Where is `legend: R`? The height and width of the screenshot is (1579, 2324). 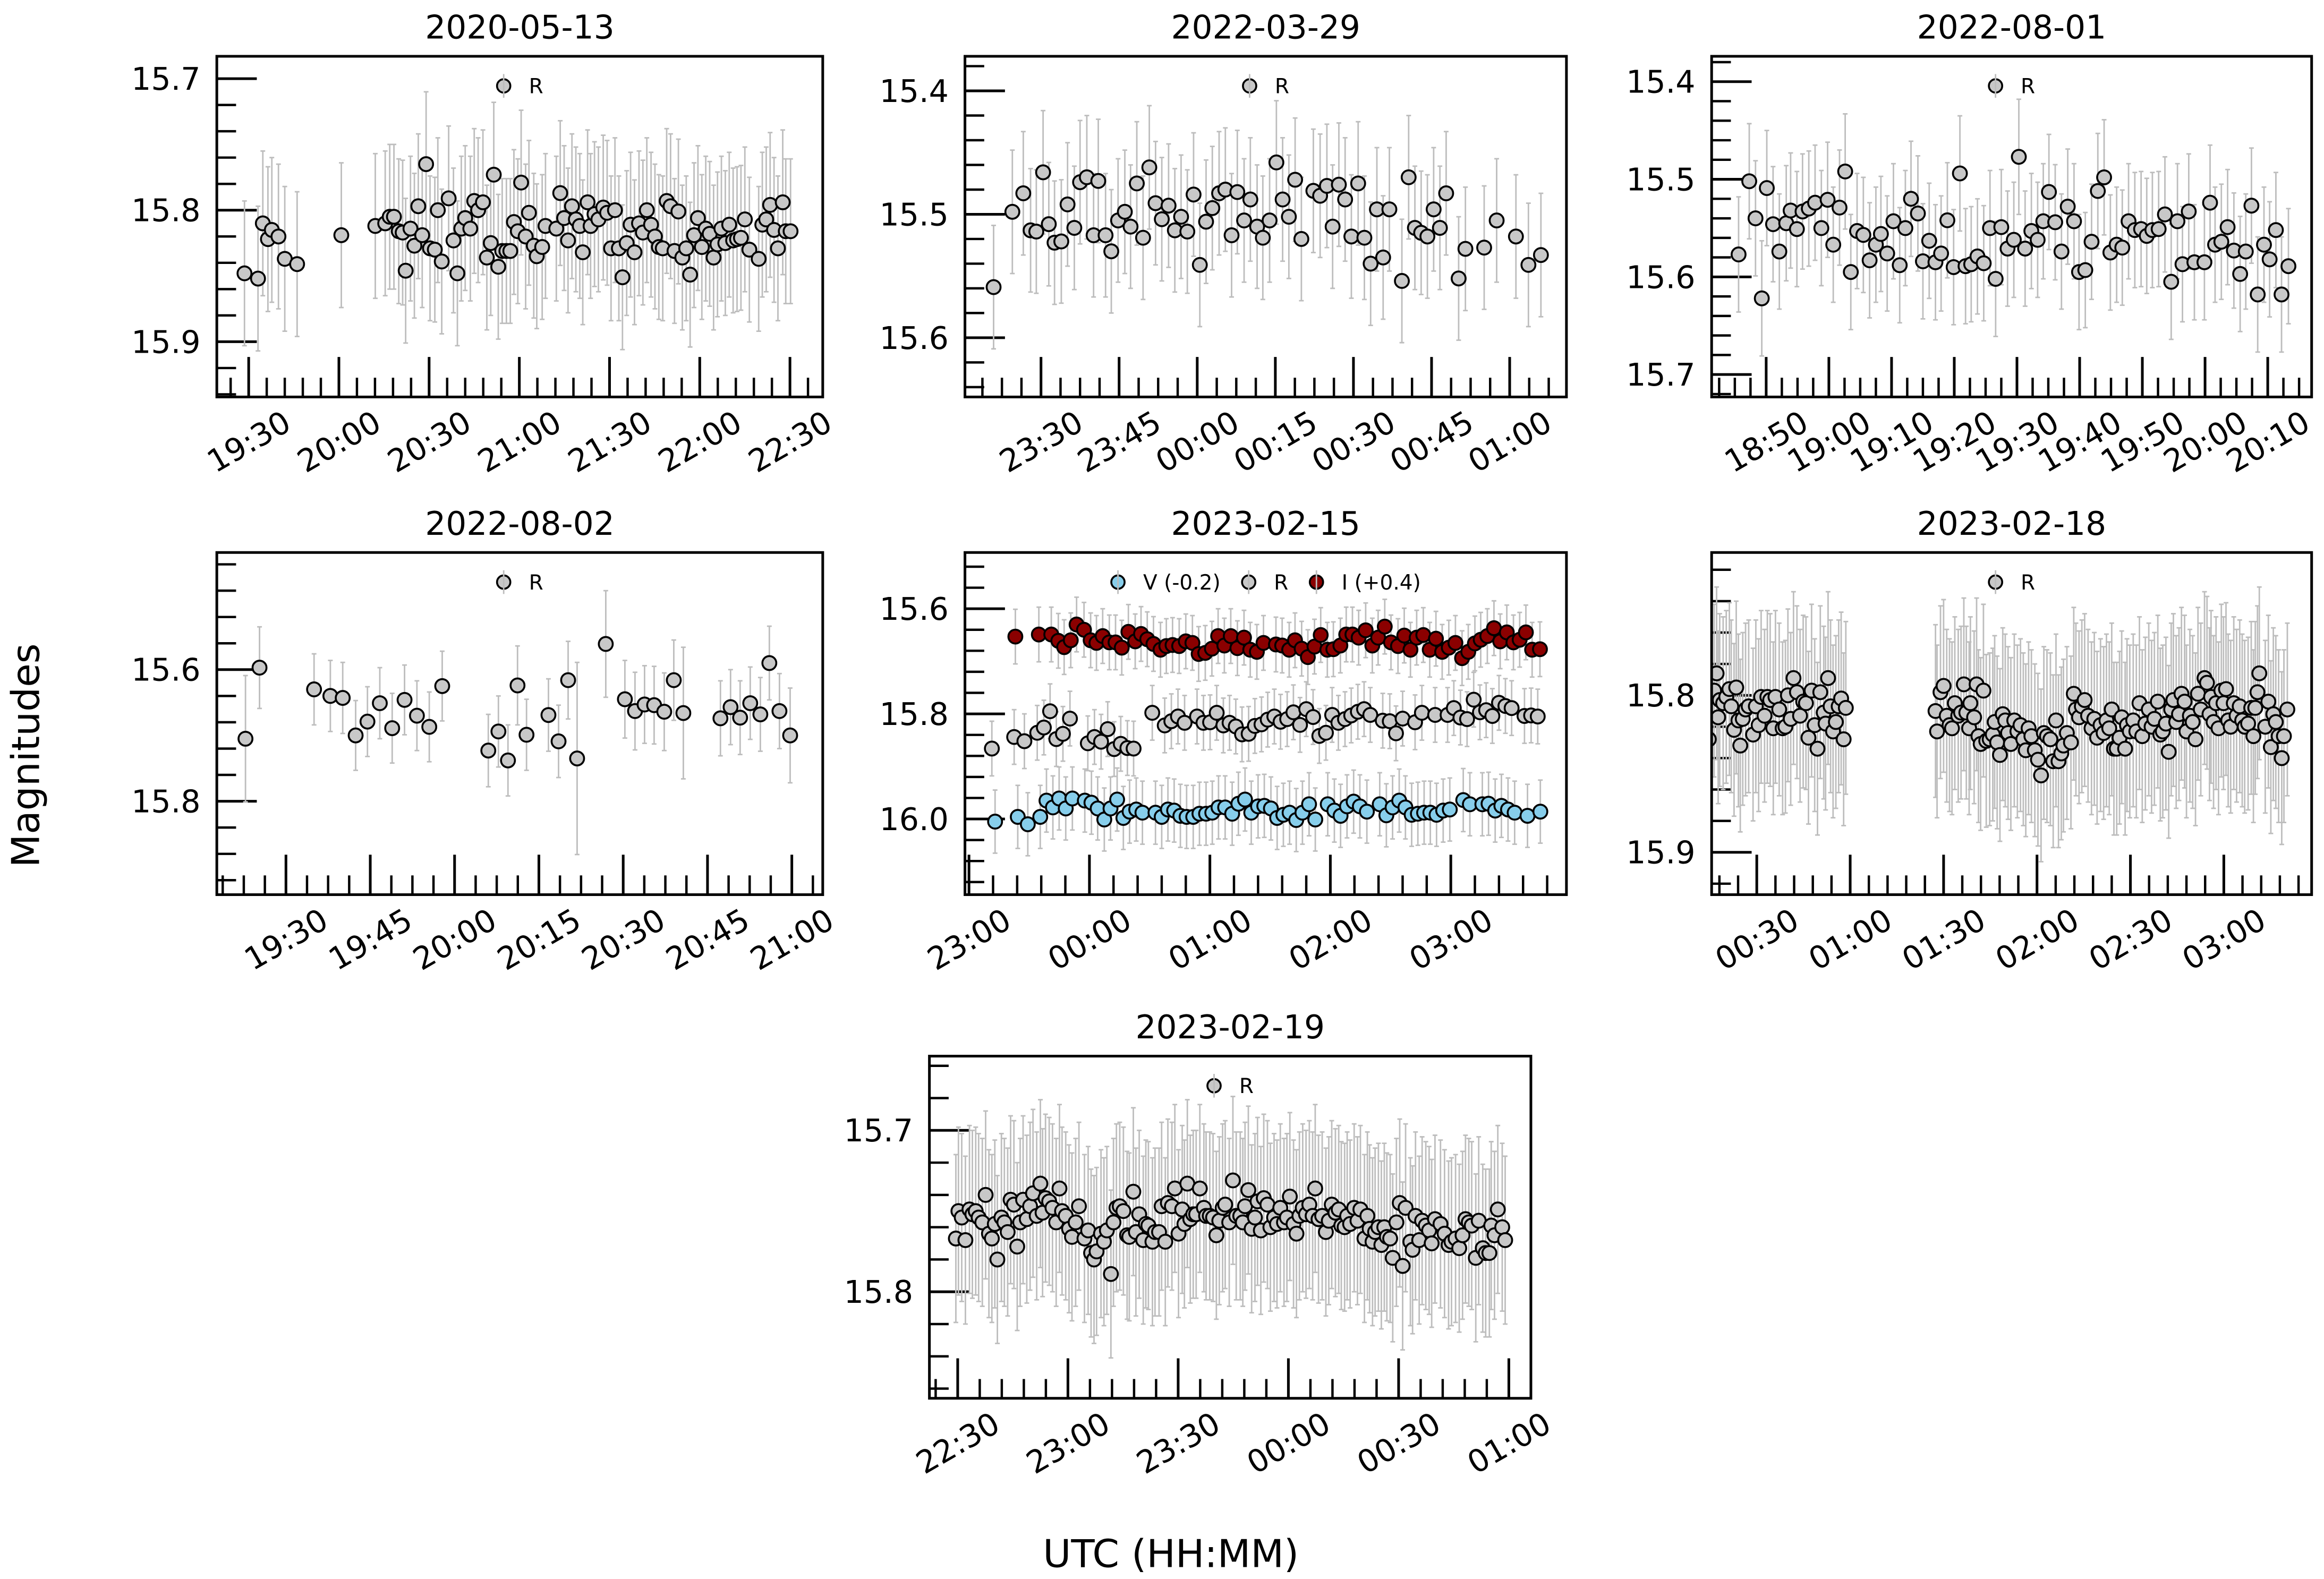
legend: R is located at coordinates (1265, 86).